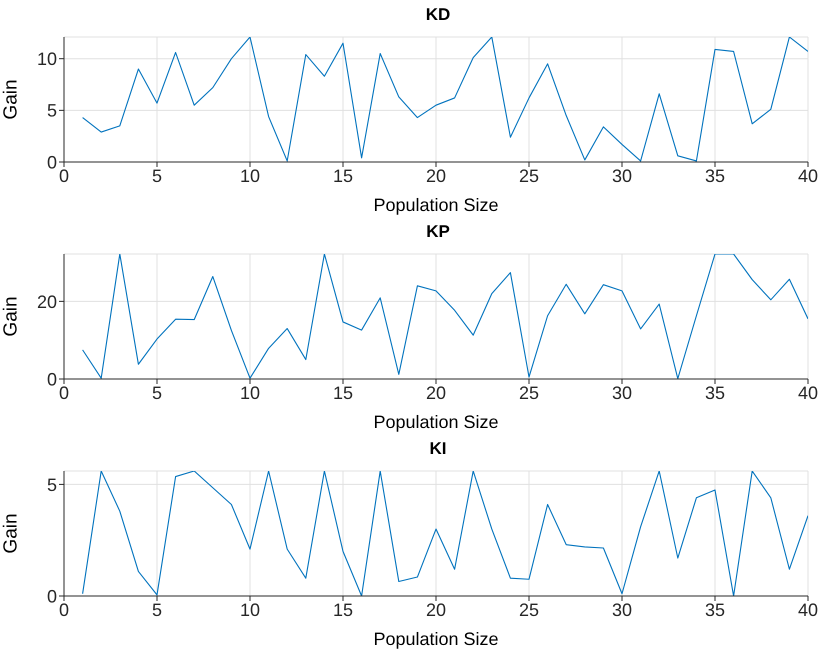 Image resolution: width=826 pixels, height=652 pixels. I want to click on chart-title: KD, so click(438, 15).